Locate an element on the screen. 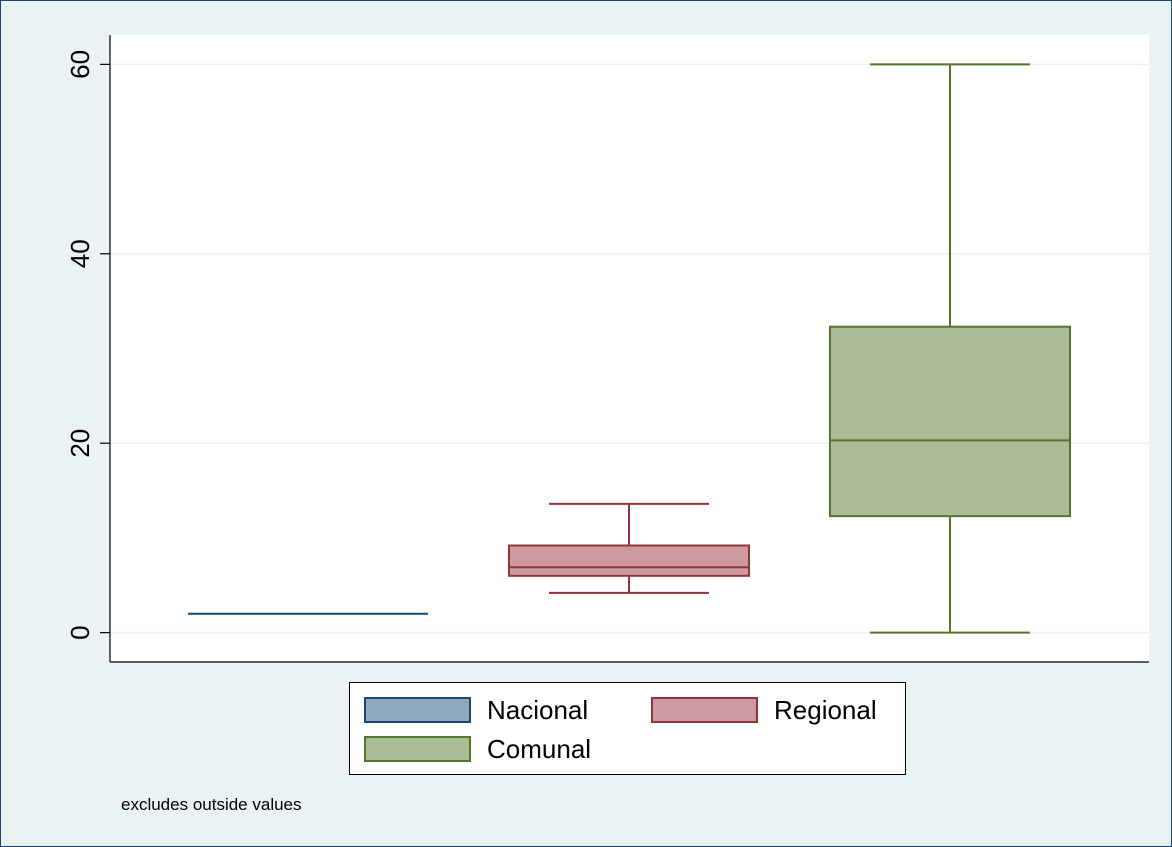 The width and height of the screenshot is (1172, 847). legend-swatch-regional is located at coordinates (704, 710).